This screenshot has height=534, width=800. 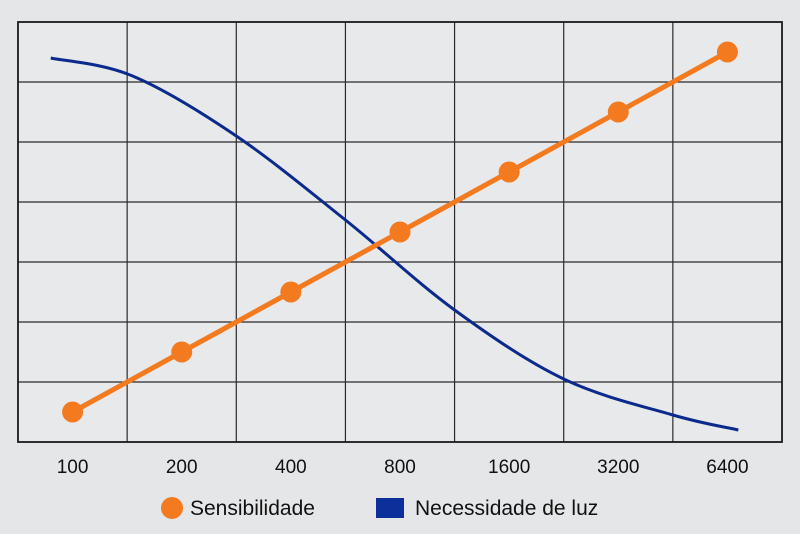 I want to click on x-tick-label: 6400, so click(x=727, y=467).